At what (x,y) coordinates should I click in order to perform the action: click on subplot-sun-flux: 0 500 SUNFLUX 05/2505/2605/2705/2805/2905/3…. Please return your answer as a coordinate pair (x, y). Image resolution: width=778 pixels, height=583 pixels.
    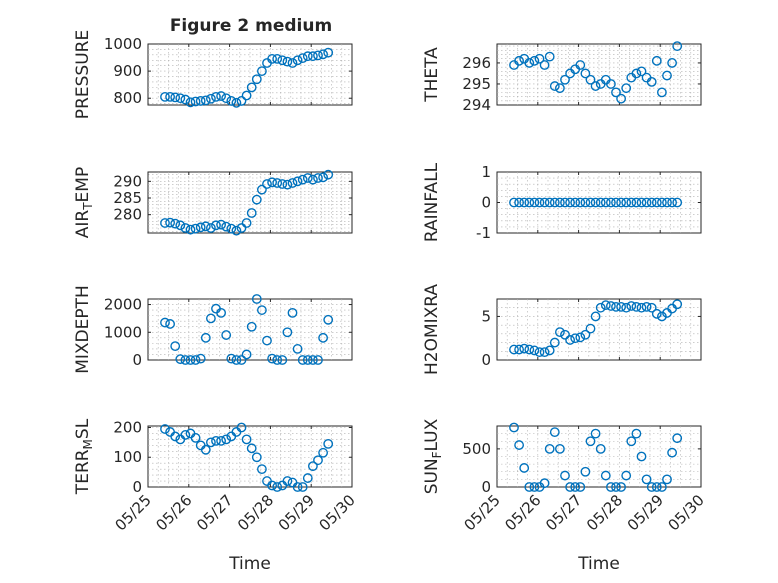
    Looking at the image, I should click on (565, 496).